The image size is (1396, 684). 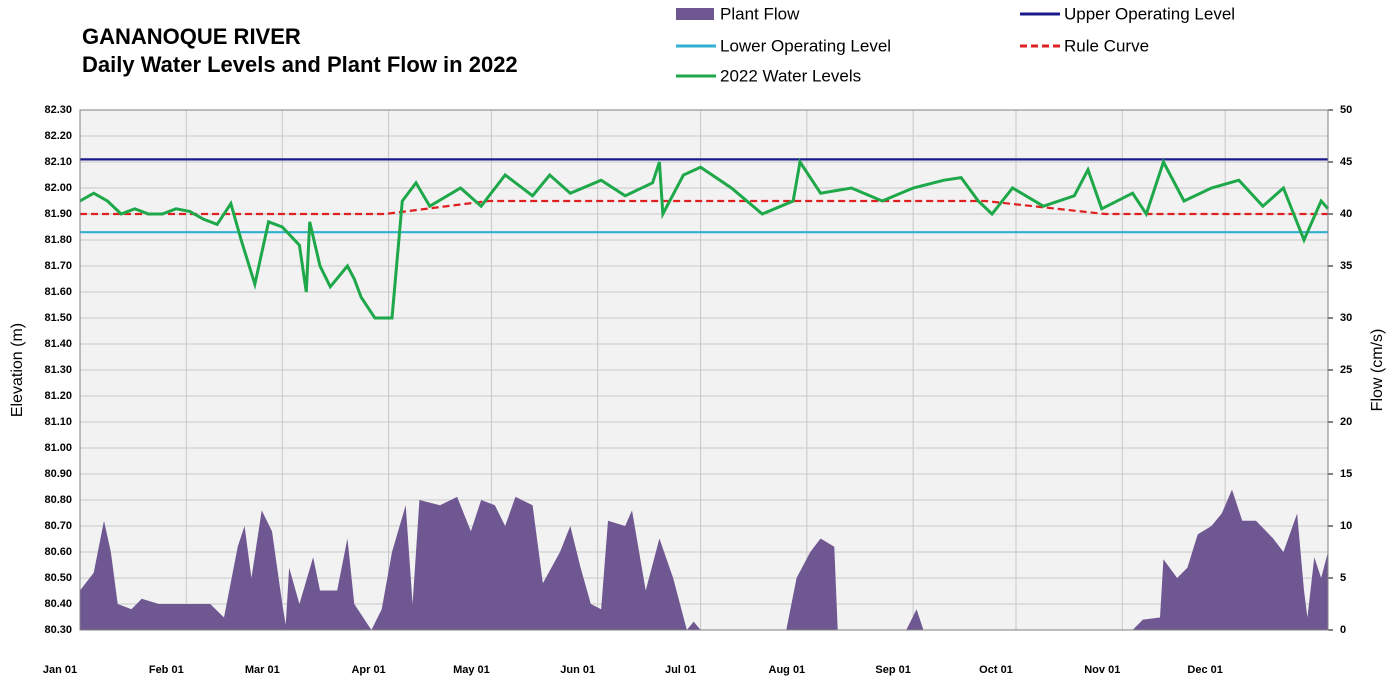 I want to click on x-tick-label: Mar 01, so click(x=262, y=670).